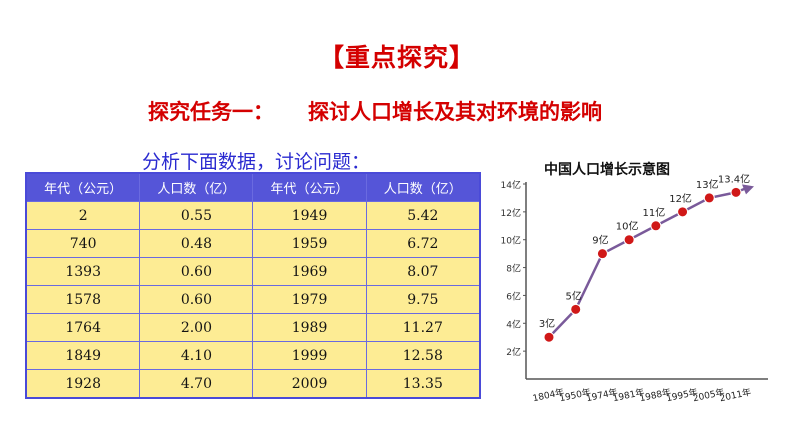  Describe the element at coordinates (196, 215) in the screenshot. I see `table-cell: 0.55` at that location.